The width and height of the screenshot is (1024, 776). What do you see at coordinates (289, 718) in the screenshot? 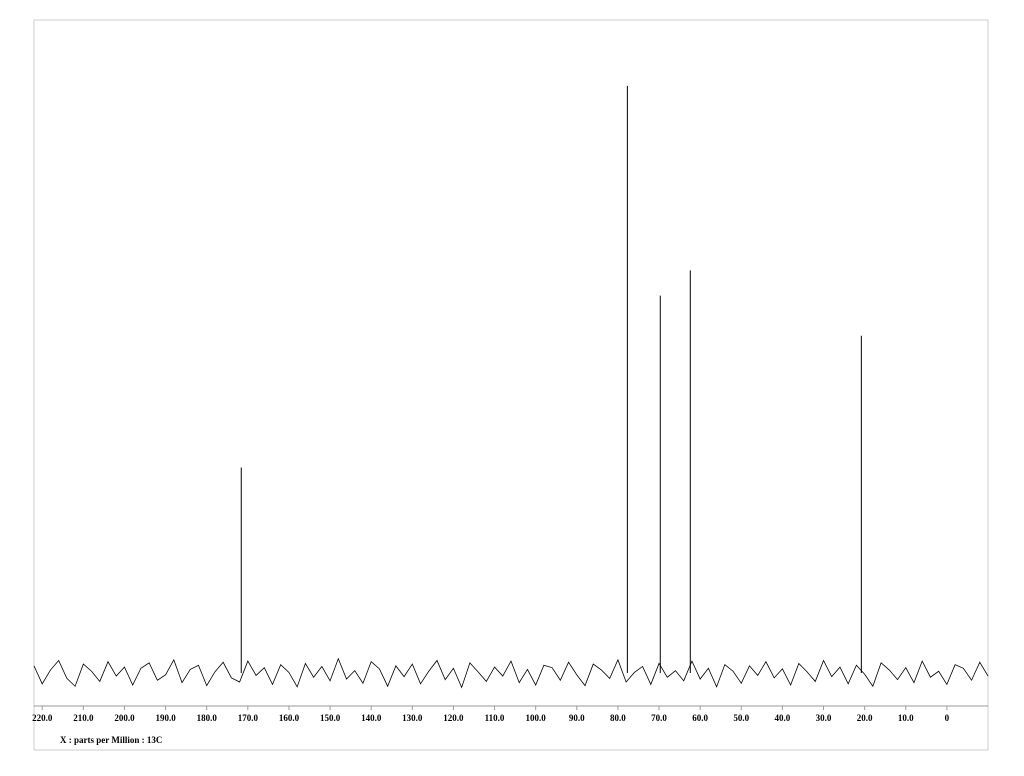
I see `x-tick-label: 160.0` at bounding box center [289, 718].